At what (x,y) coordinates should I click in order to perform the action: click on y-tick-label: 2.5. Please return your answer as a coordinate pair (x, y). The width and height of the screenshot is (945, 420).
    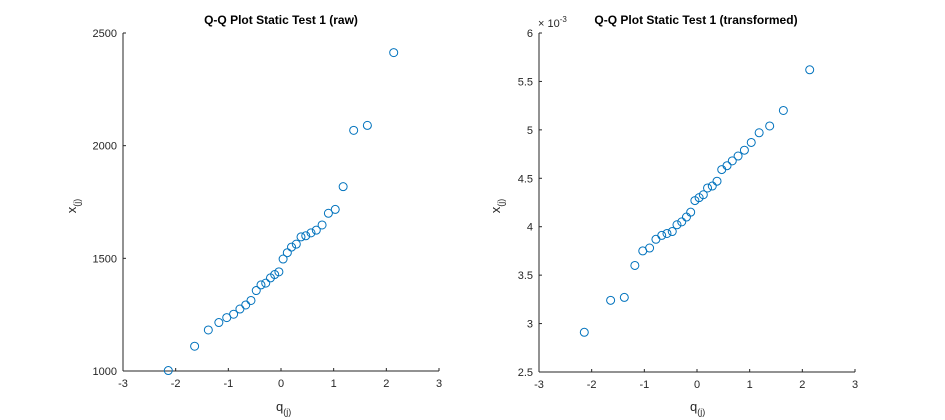
    Looking at the image, I should click on (525, 373).